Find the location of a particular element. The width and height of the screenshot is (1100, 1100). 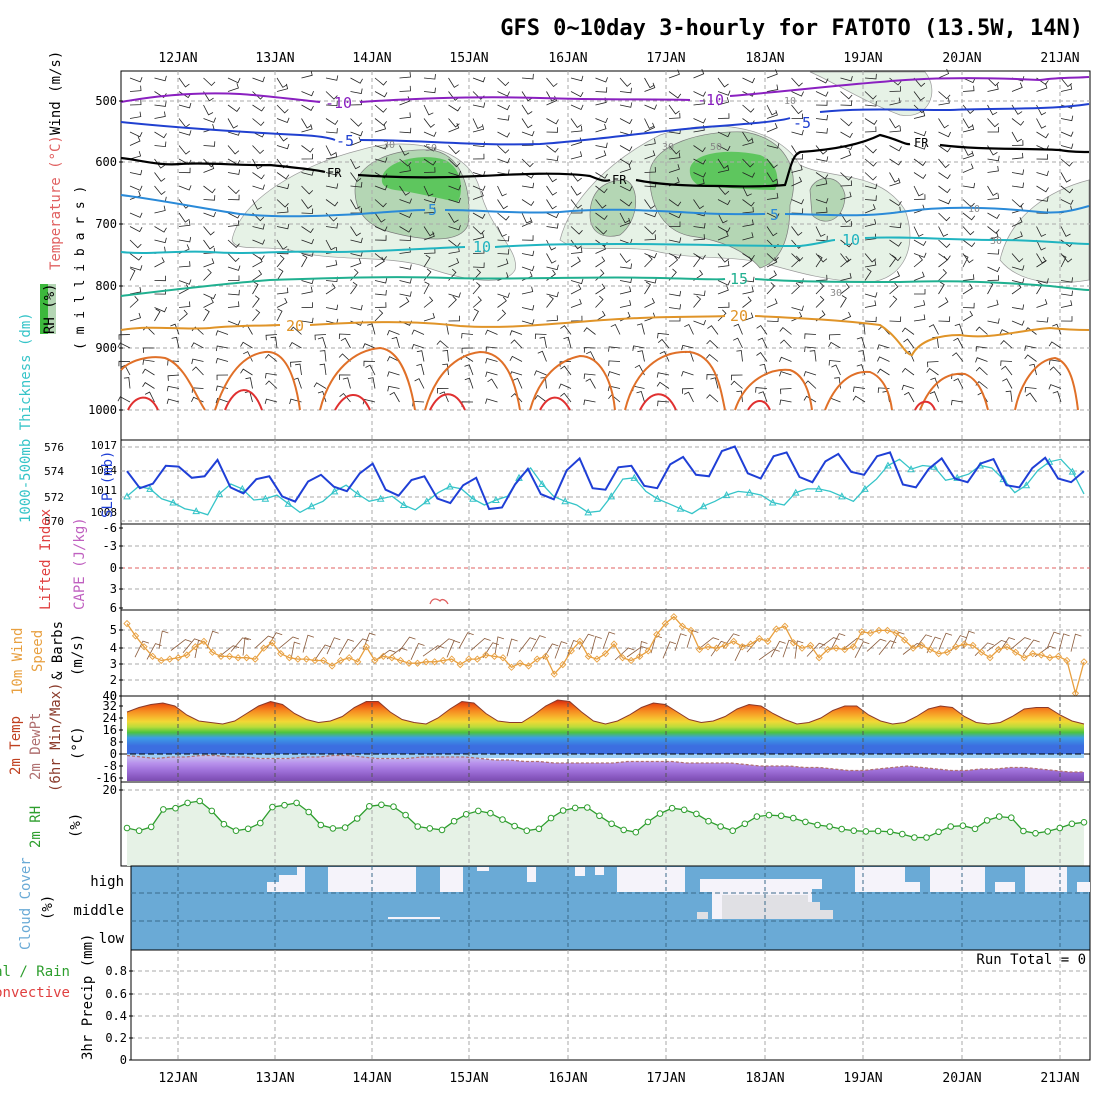

date-label: 17JAN is located at coordinates (665, 1078).